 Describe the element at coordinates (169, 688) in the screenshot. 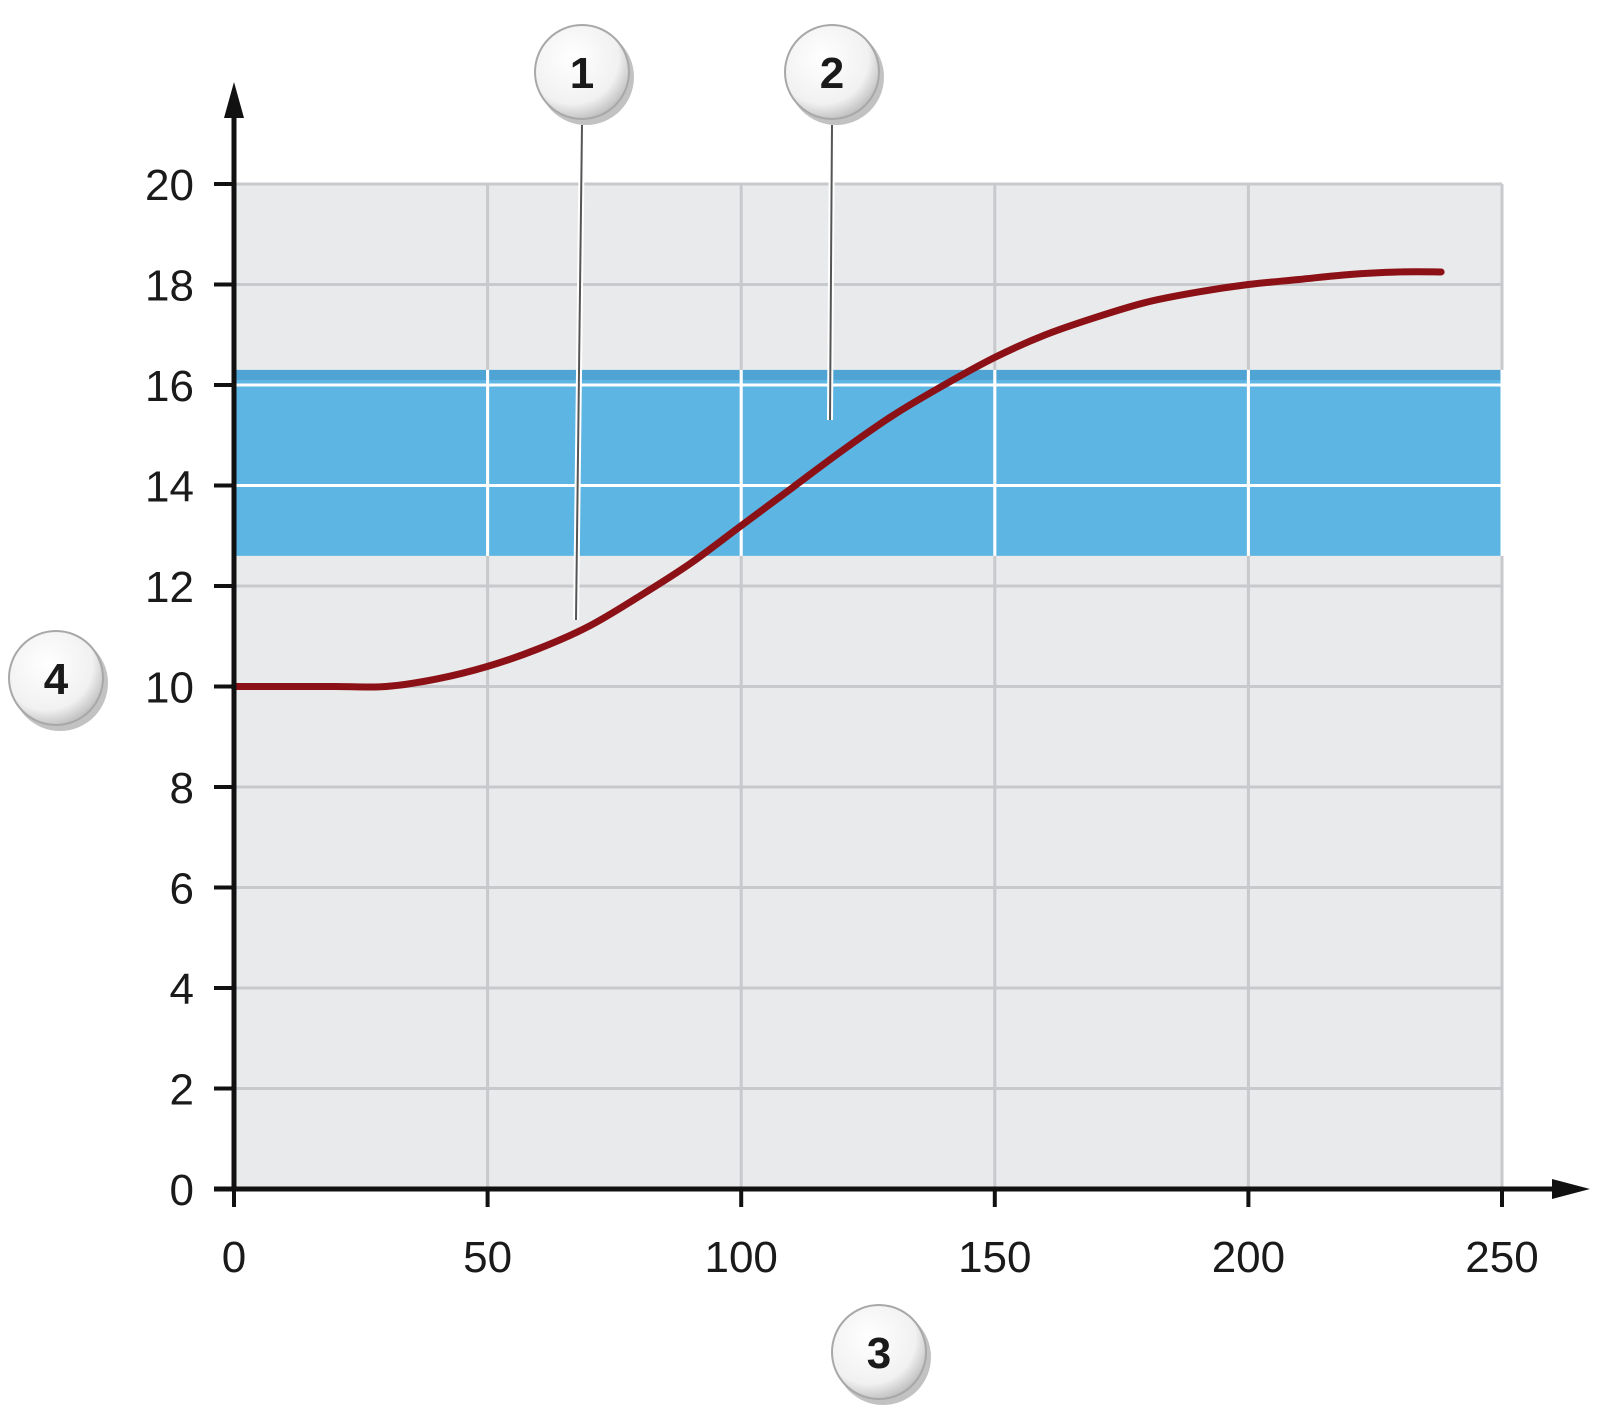

I see `y-tick-label: 10` at that location.